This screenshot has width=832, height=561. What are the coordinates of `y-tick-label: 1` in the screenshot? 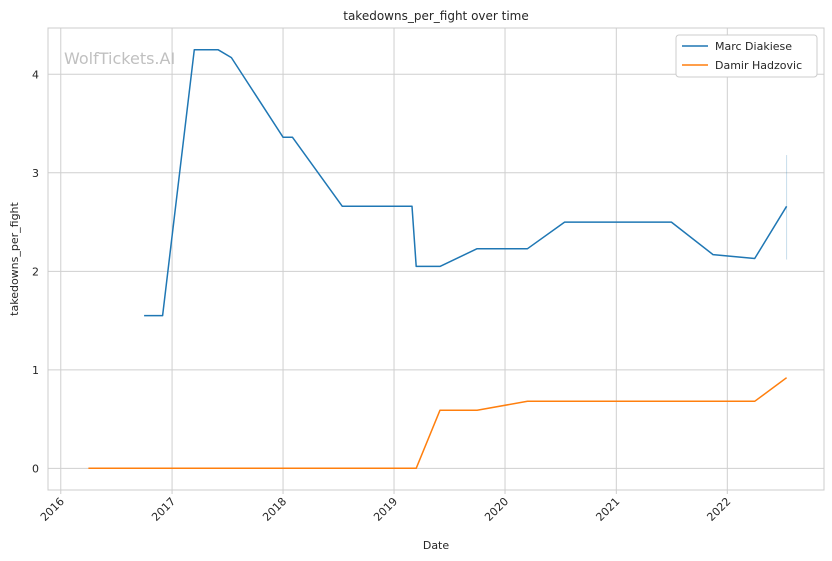 It's located at (35, 370).